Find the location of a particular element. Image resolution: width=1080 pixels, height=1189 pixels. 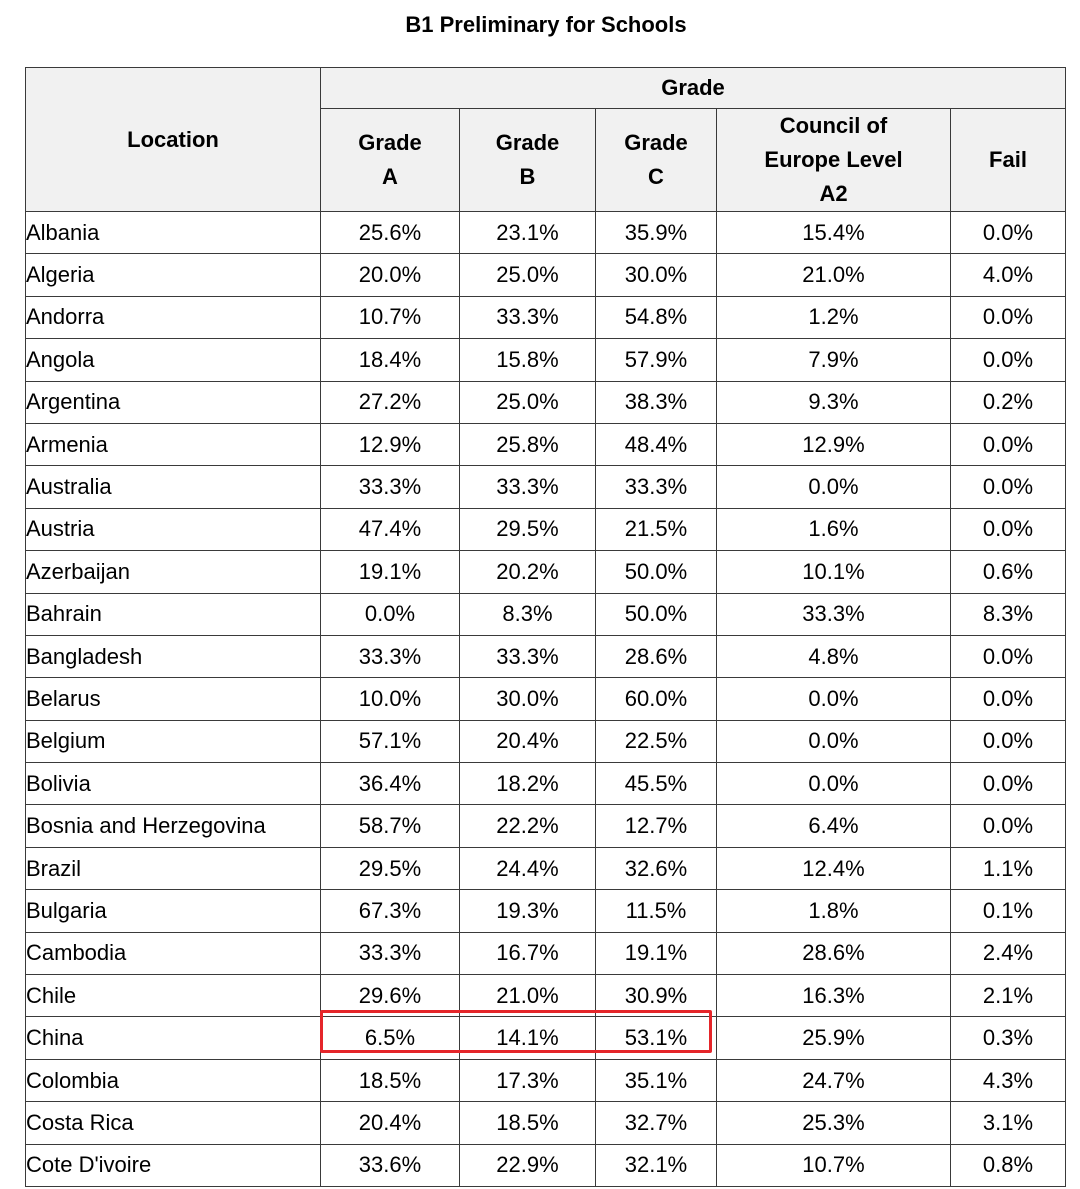

grade-c-cell: 45.5% is located at coordinates (656, 784).